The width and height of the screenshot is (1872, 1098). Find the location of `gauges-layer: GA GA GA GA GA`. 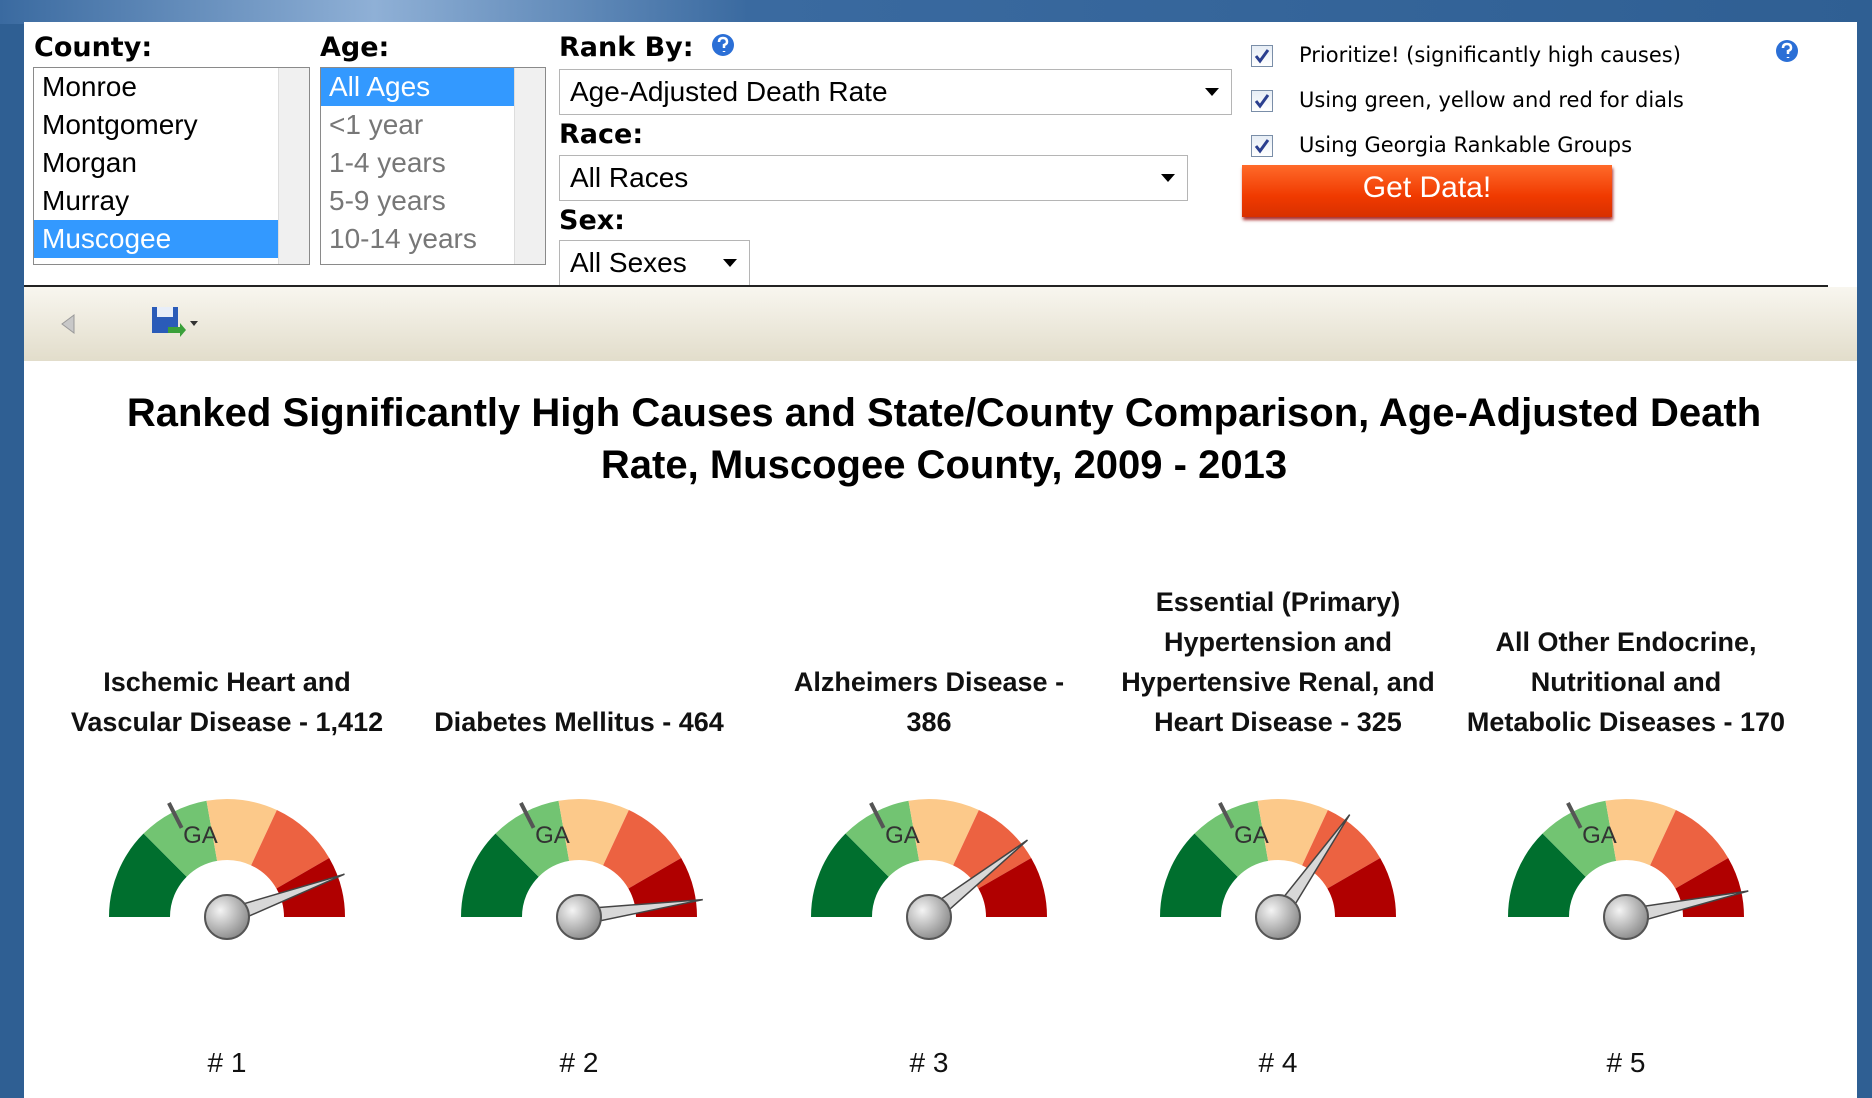

gauges-layer: GA GA GA GA GA is located at coordinates (929, 869).